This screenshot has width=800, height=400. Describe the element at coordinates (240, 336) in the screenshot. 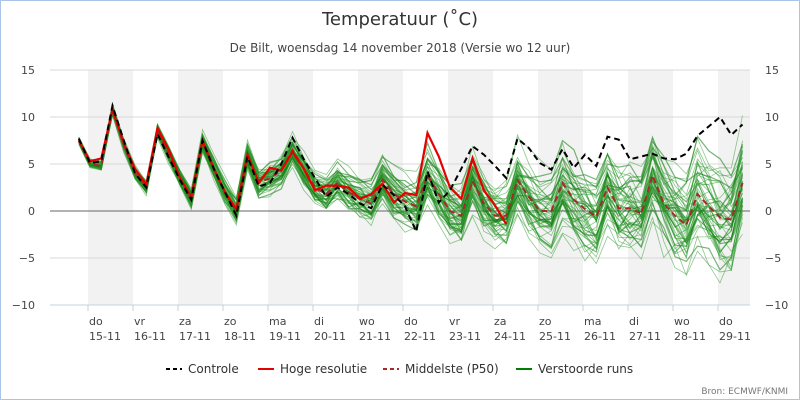

I see `x-tick-label-date: 18-11` at that location.